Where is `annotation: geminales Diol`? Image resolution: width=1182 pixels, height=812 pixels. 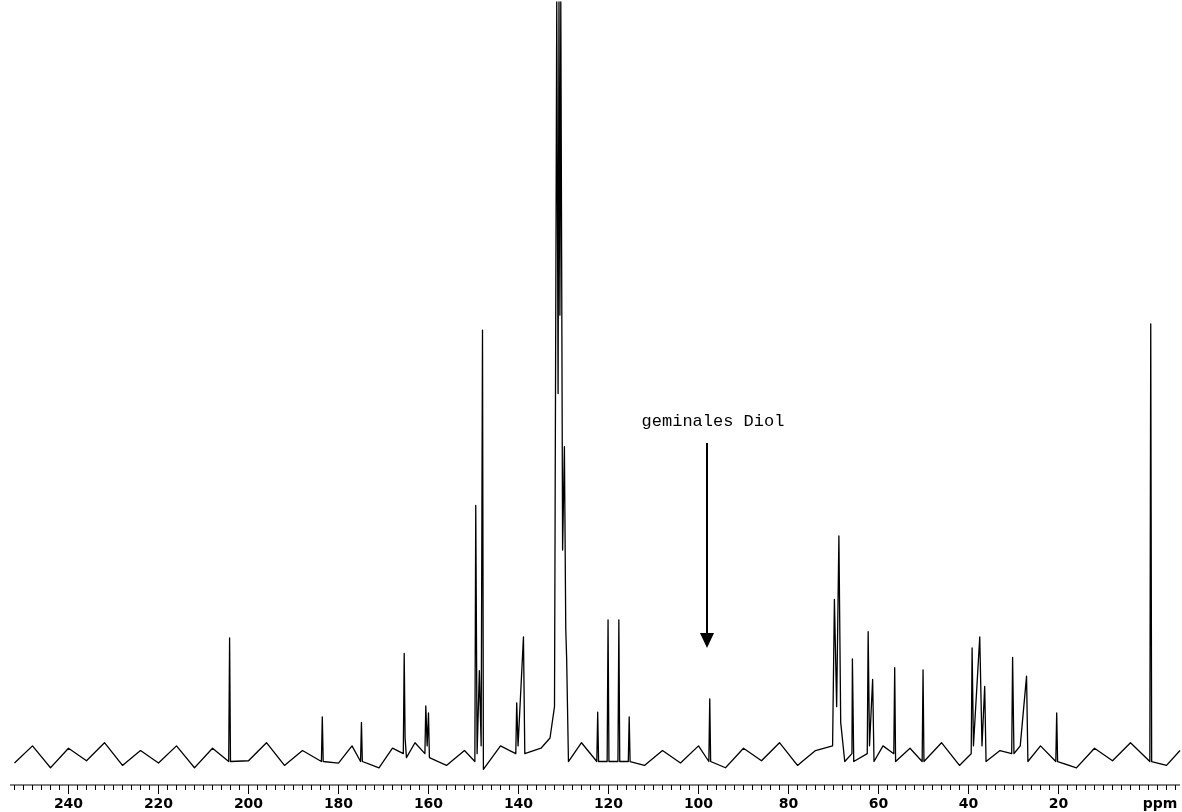 annotation: geminales Diol is located at coordinates (713, 421).